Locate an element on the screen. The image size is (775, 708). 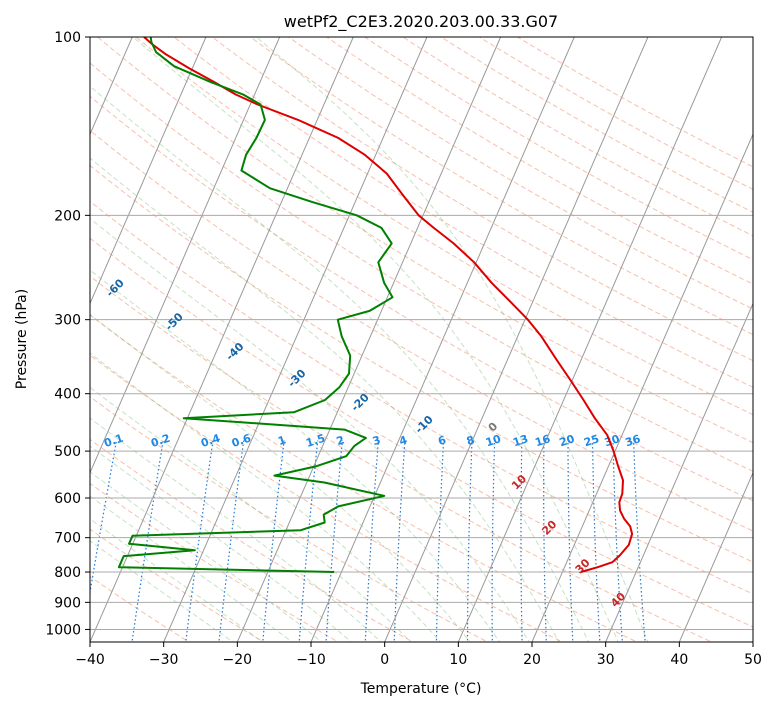
x-tick-label: −40 is located at coordinates (90, 660).